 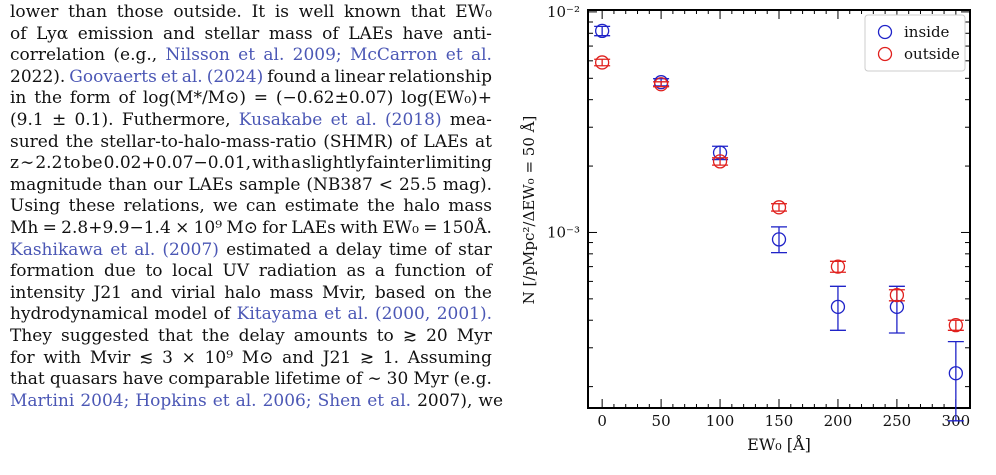 What do you see at coordinates (430, 227) in the screenshot?
I see `text-word: =` at bounding box center [430, 227].